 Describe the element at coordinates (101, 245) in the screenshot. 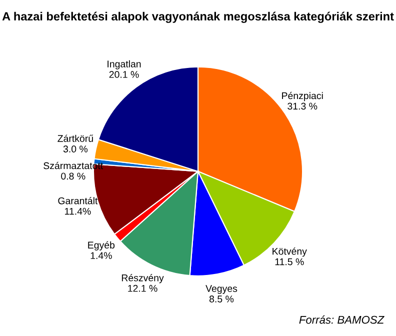

I see `slice-label: Egyéb` at that location.